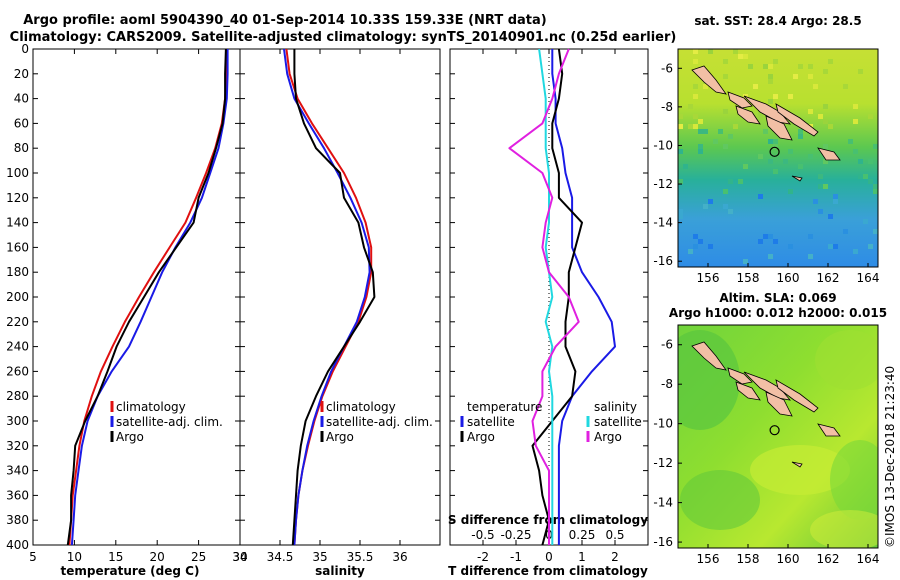 The height and width of the screenshot is (580, 900). Describe the element at coordinates (17, 371) in the screenshot. I see `depth-tick-label: 260` at that location.